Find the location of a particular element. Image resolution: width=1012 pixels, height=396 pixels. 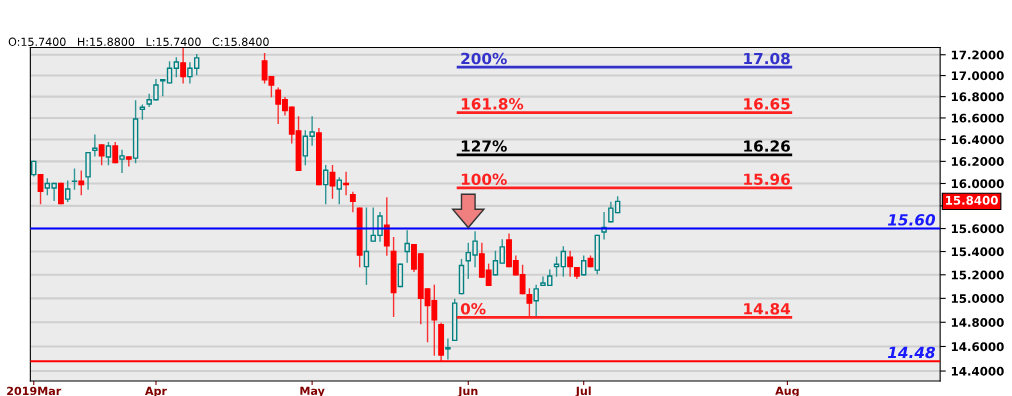

annotation: 200% is located at coordinates (484, 58).